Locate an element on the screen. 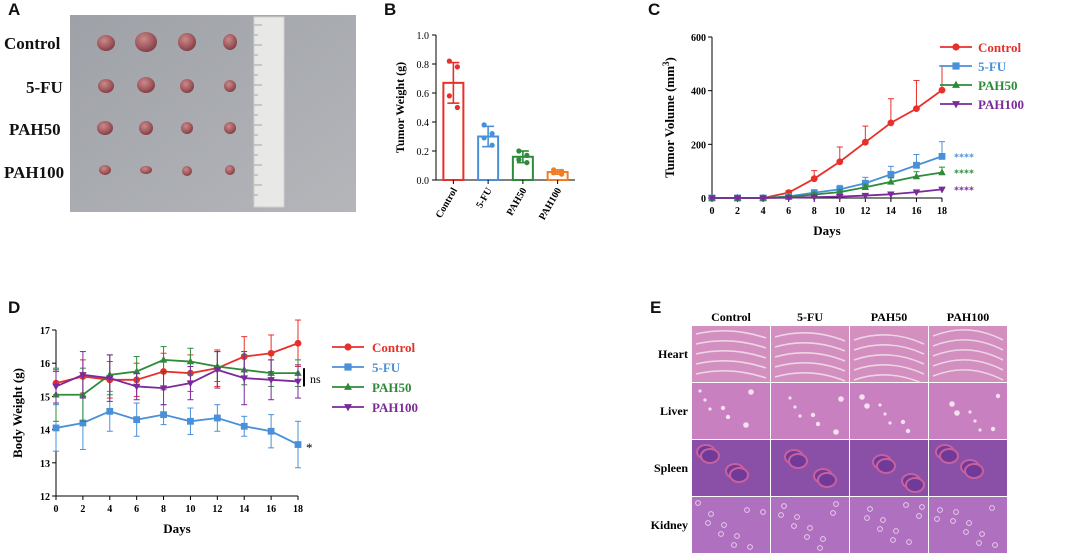 This screenshot has width=1065, height=553. panel-letter-b: B is located at coordinates (390, 9).